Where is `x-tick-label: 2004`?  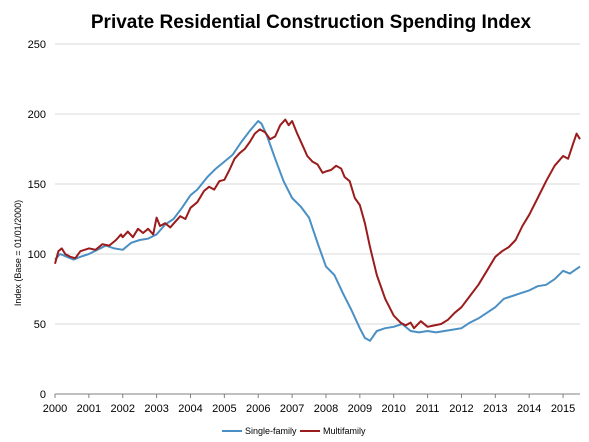 x-tick-label: 2004 is located at coordinates (190, 409).